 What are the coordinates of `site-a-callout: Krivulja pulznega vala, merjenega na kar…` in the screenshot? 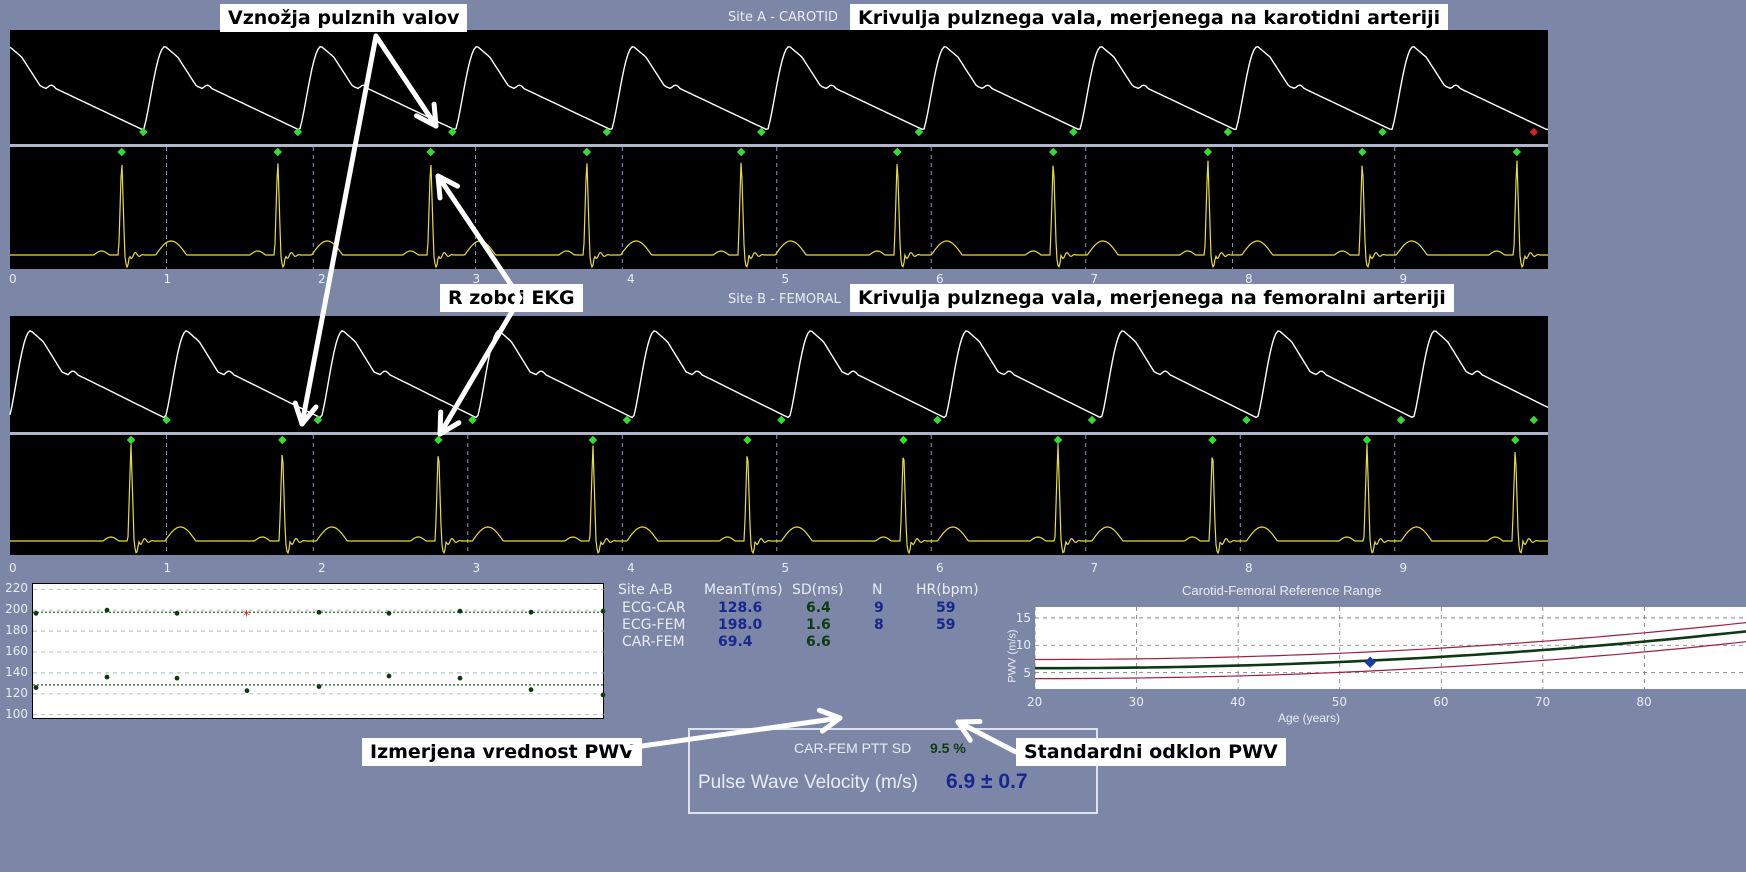 It's located at (1149, 18).